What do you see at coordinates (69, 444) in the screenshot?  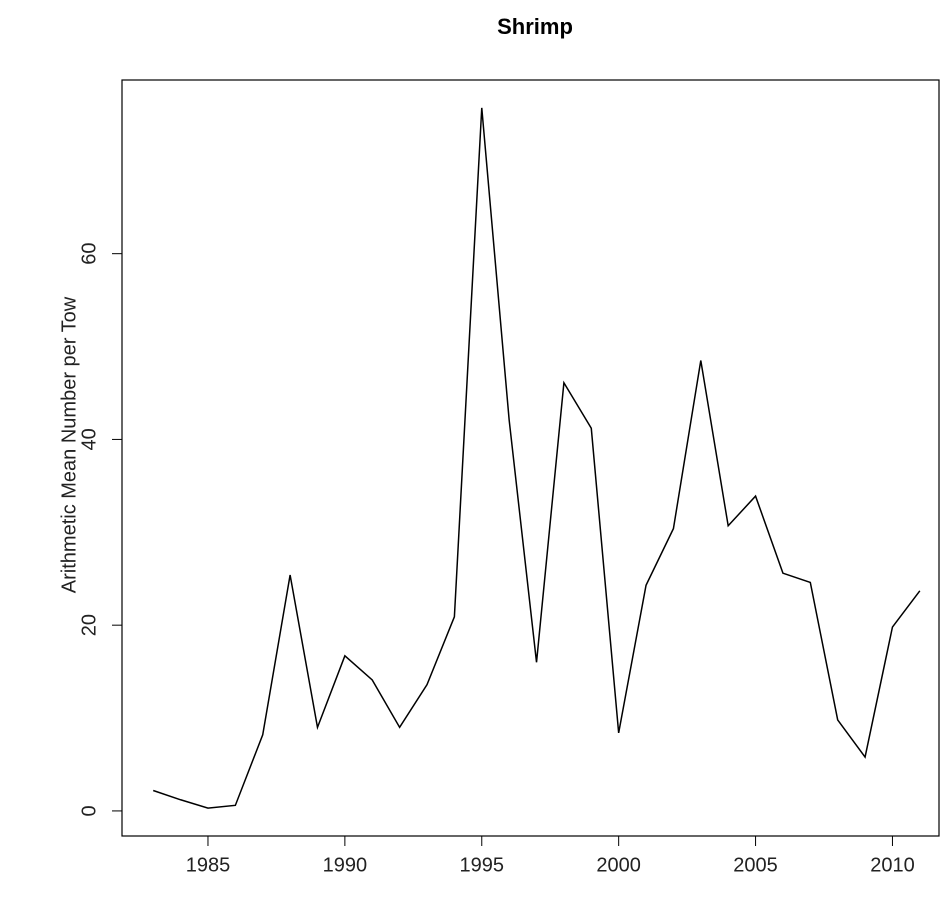 I see `y-axis-label: Arithmetic Mean Number per Tow` at bounding box center [69, 444].